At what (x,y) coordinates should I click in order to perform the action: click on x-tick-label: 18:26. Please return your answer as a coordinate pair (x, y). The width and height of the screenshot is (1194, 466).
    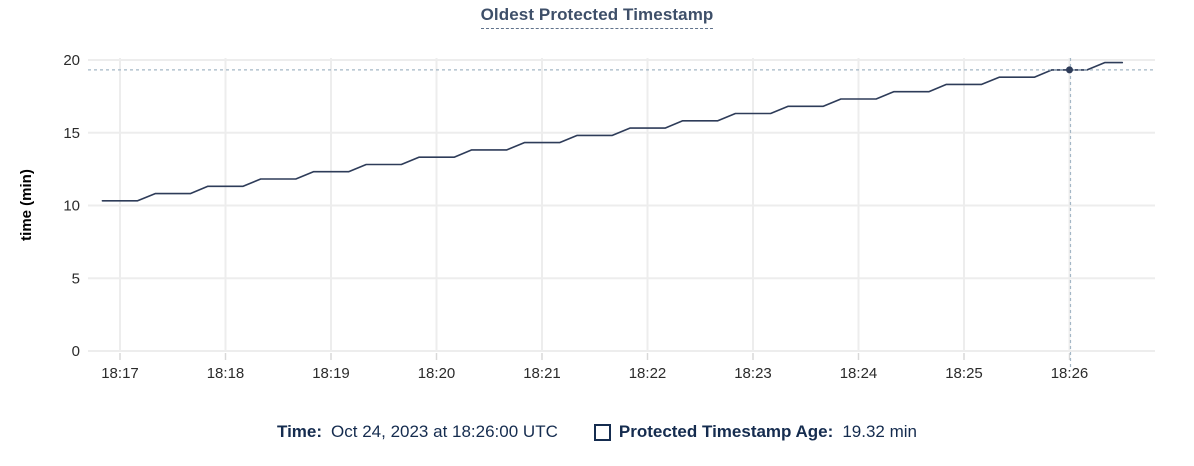
    Looking at the image, I should click on (1070, 373).